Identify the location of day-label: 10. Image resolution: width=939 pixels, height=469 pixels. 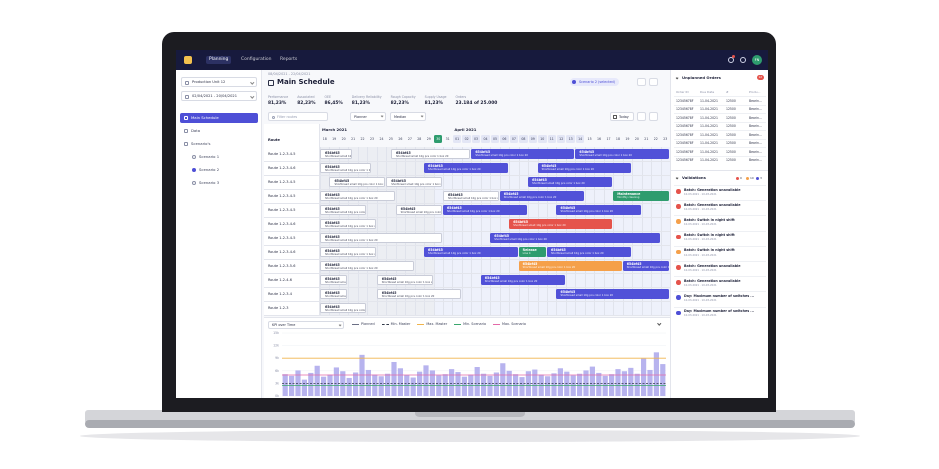
(542, 139).